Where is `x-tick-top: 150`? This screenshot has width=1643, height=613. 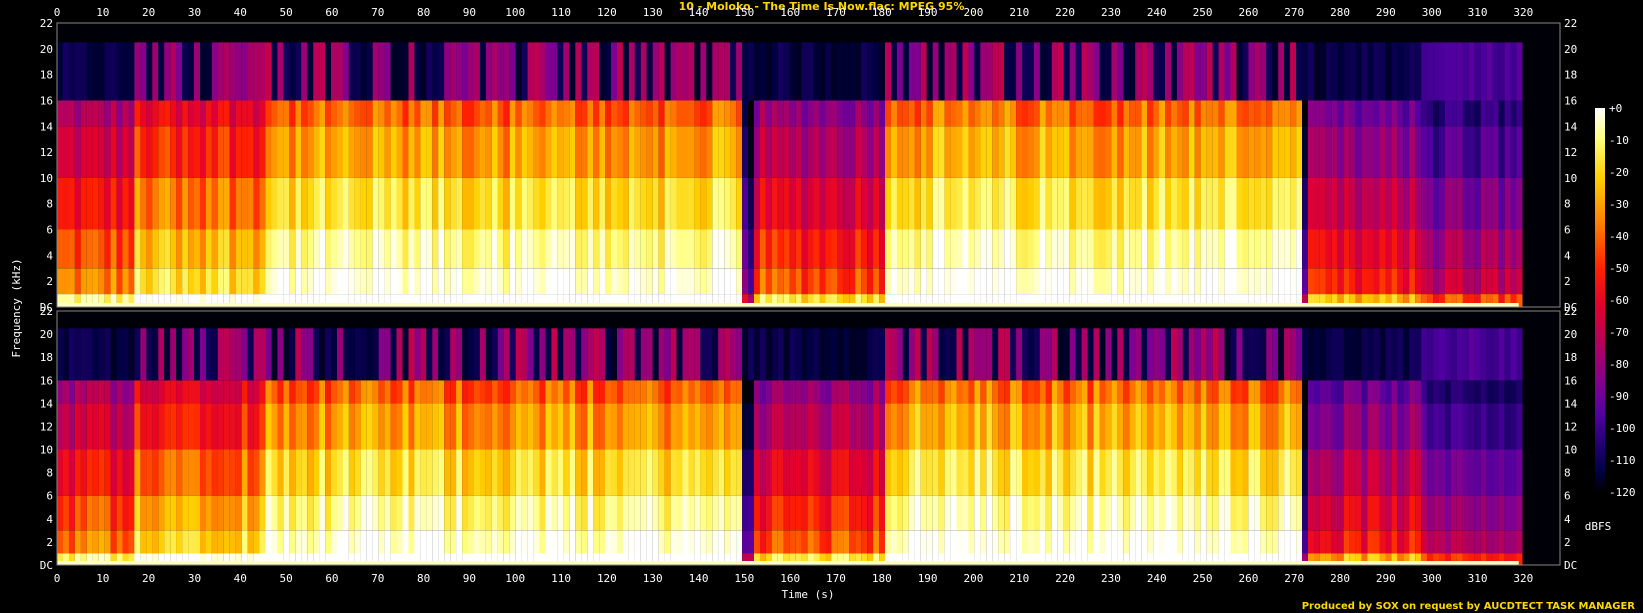
x-tick-top: 150 is located at coordinates (744, 12).